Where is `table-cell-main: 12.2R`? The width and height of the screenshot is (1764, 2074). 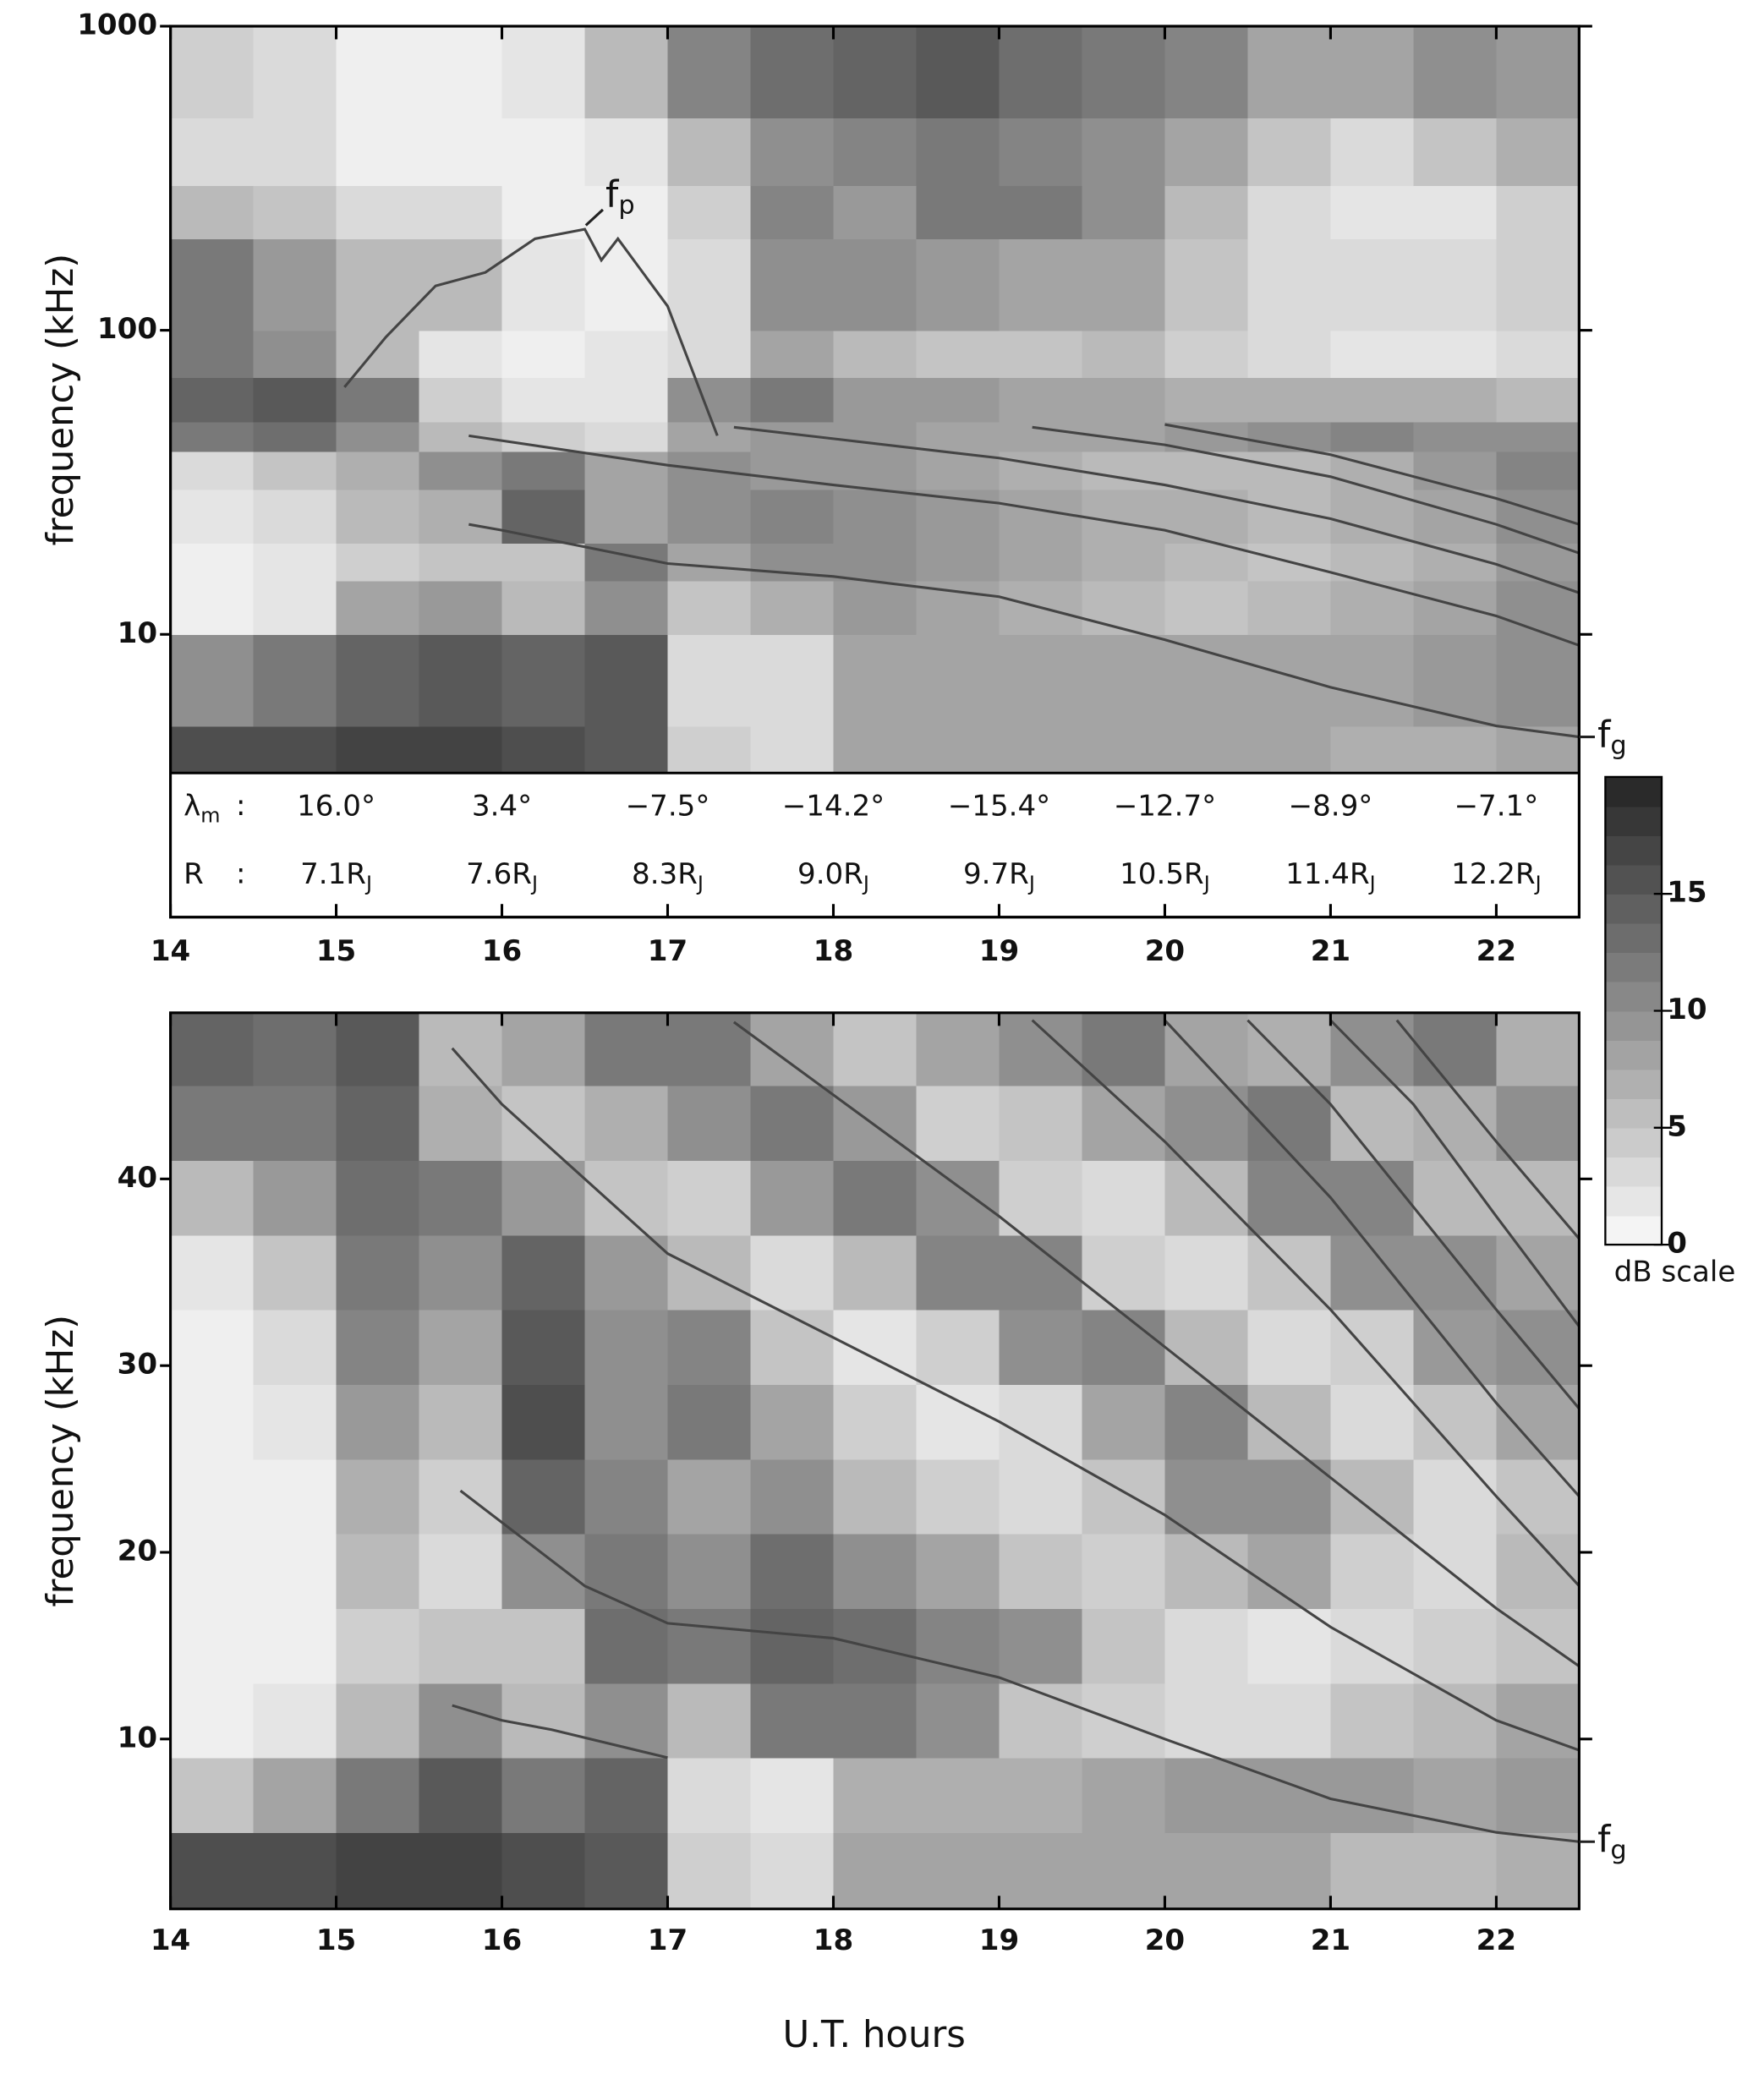 table-cell-main: 12.2R is located at coordinates (1493, 874).